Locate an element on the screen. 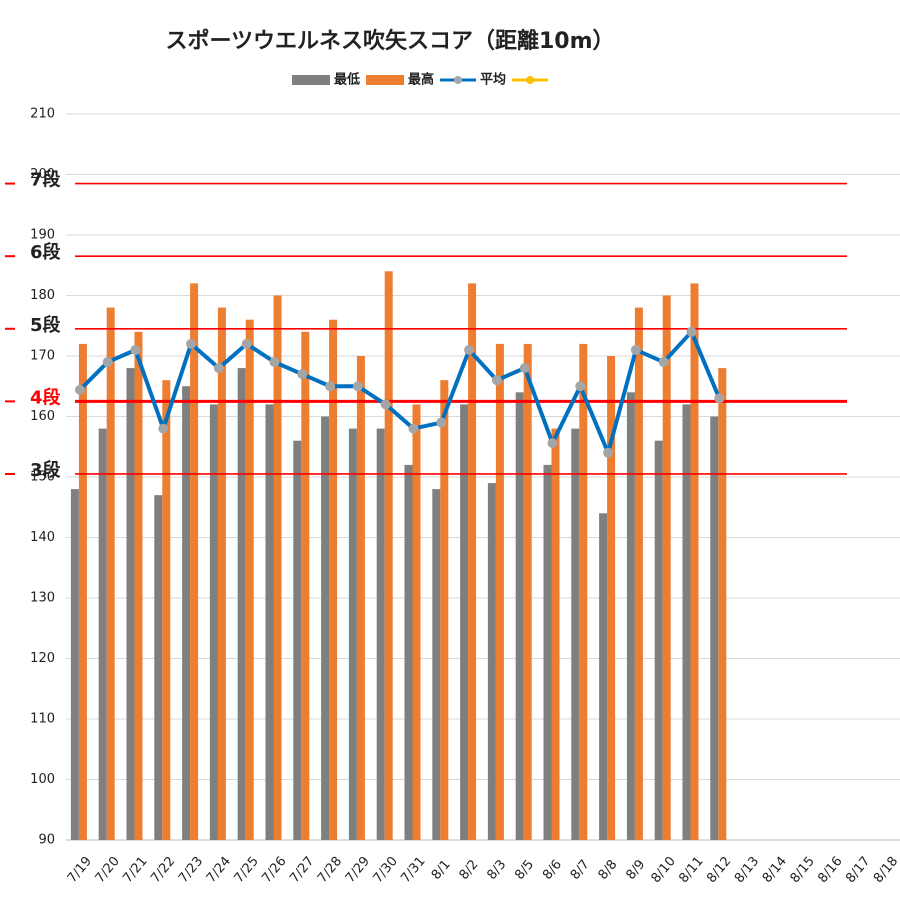 The image size is (900, 900). reference-label: 3段 is located at coordinates (46, 470).